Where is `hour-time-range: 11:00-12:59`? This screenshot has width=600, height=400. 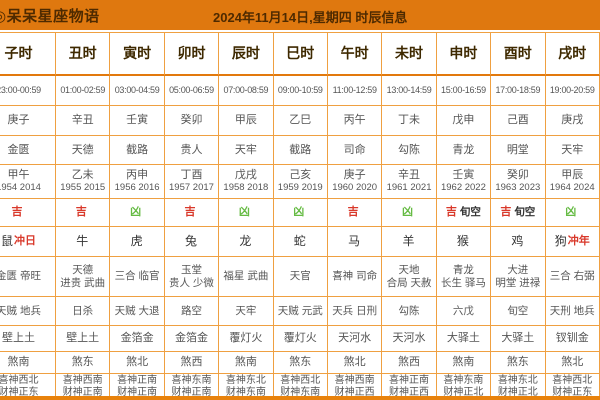 hour-time-range: 11:00-12:59 is located at coordinates (355, 91).